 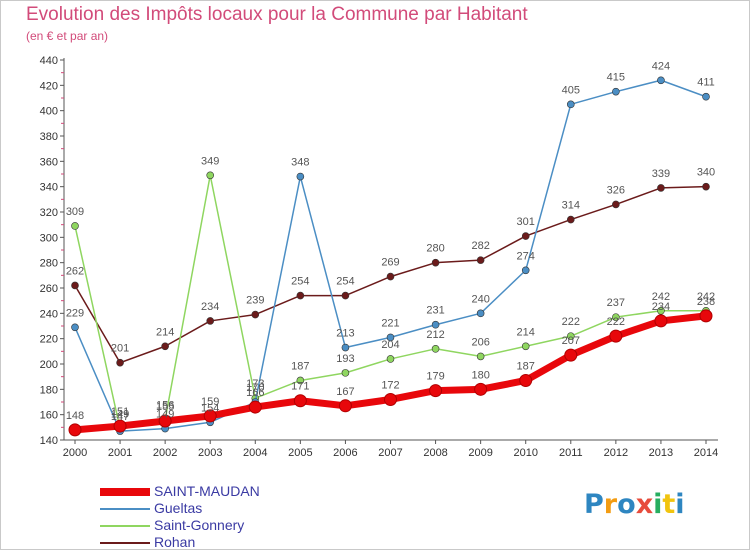 I want to click on y-tick-label: 260, so click(x=49, y=289).